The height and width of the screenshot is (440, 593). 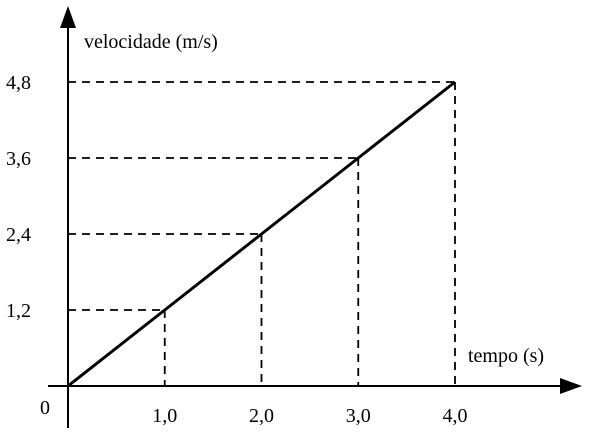 What do you see at coordinates (45, 408) in the screenshot?
I see `origin-label: 0` at bounding box center [45, 408].